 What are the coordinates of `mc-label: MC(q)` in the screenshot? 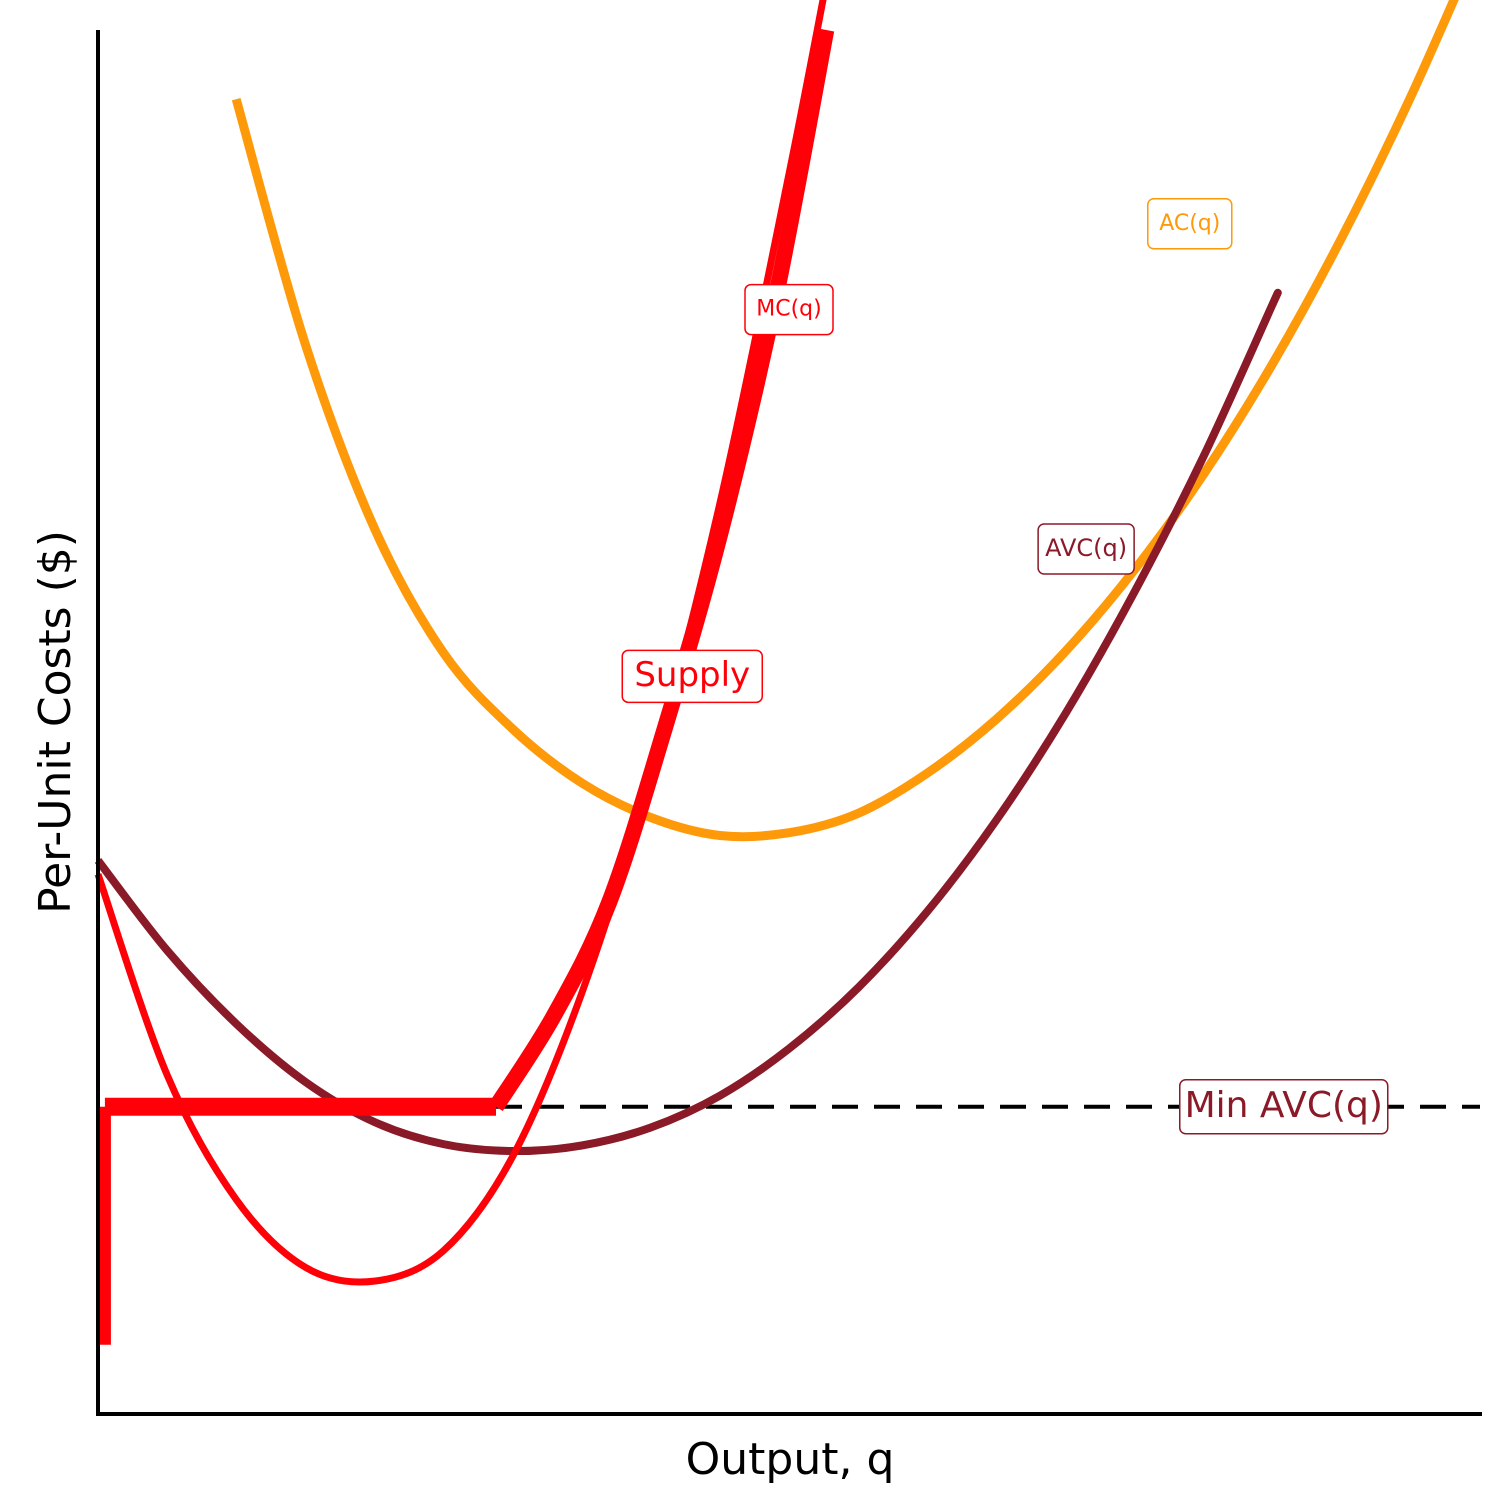 It's located at (789, 309).